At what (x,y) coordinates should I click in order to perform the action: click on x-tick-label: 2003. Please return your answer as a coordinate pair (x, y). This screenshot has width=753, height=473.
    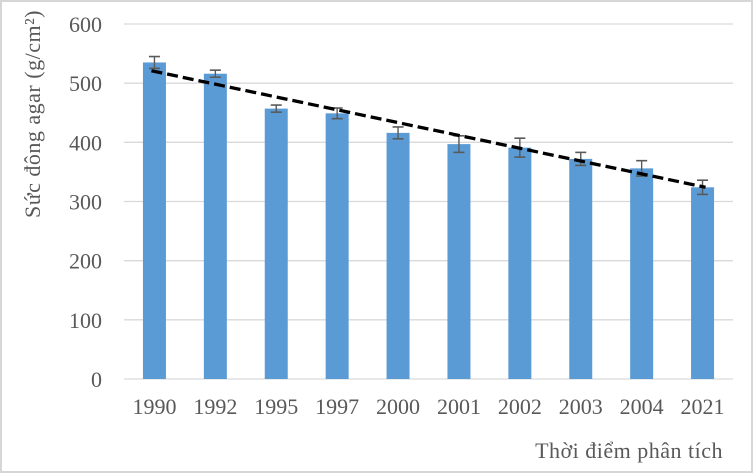
    Looking at the image, I should click on (581, 406).